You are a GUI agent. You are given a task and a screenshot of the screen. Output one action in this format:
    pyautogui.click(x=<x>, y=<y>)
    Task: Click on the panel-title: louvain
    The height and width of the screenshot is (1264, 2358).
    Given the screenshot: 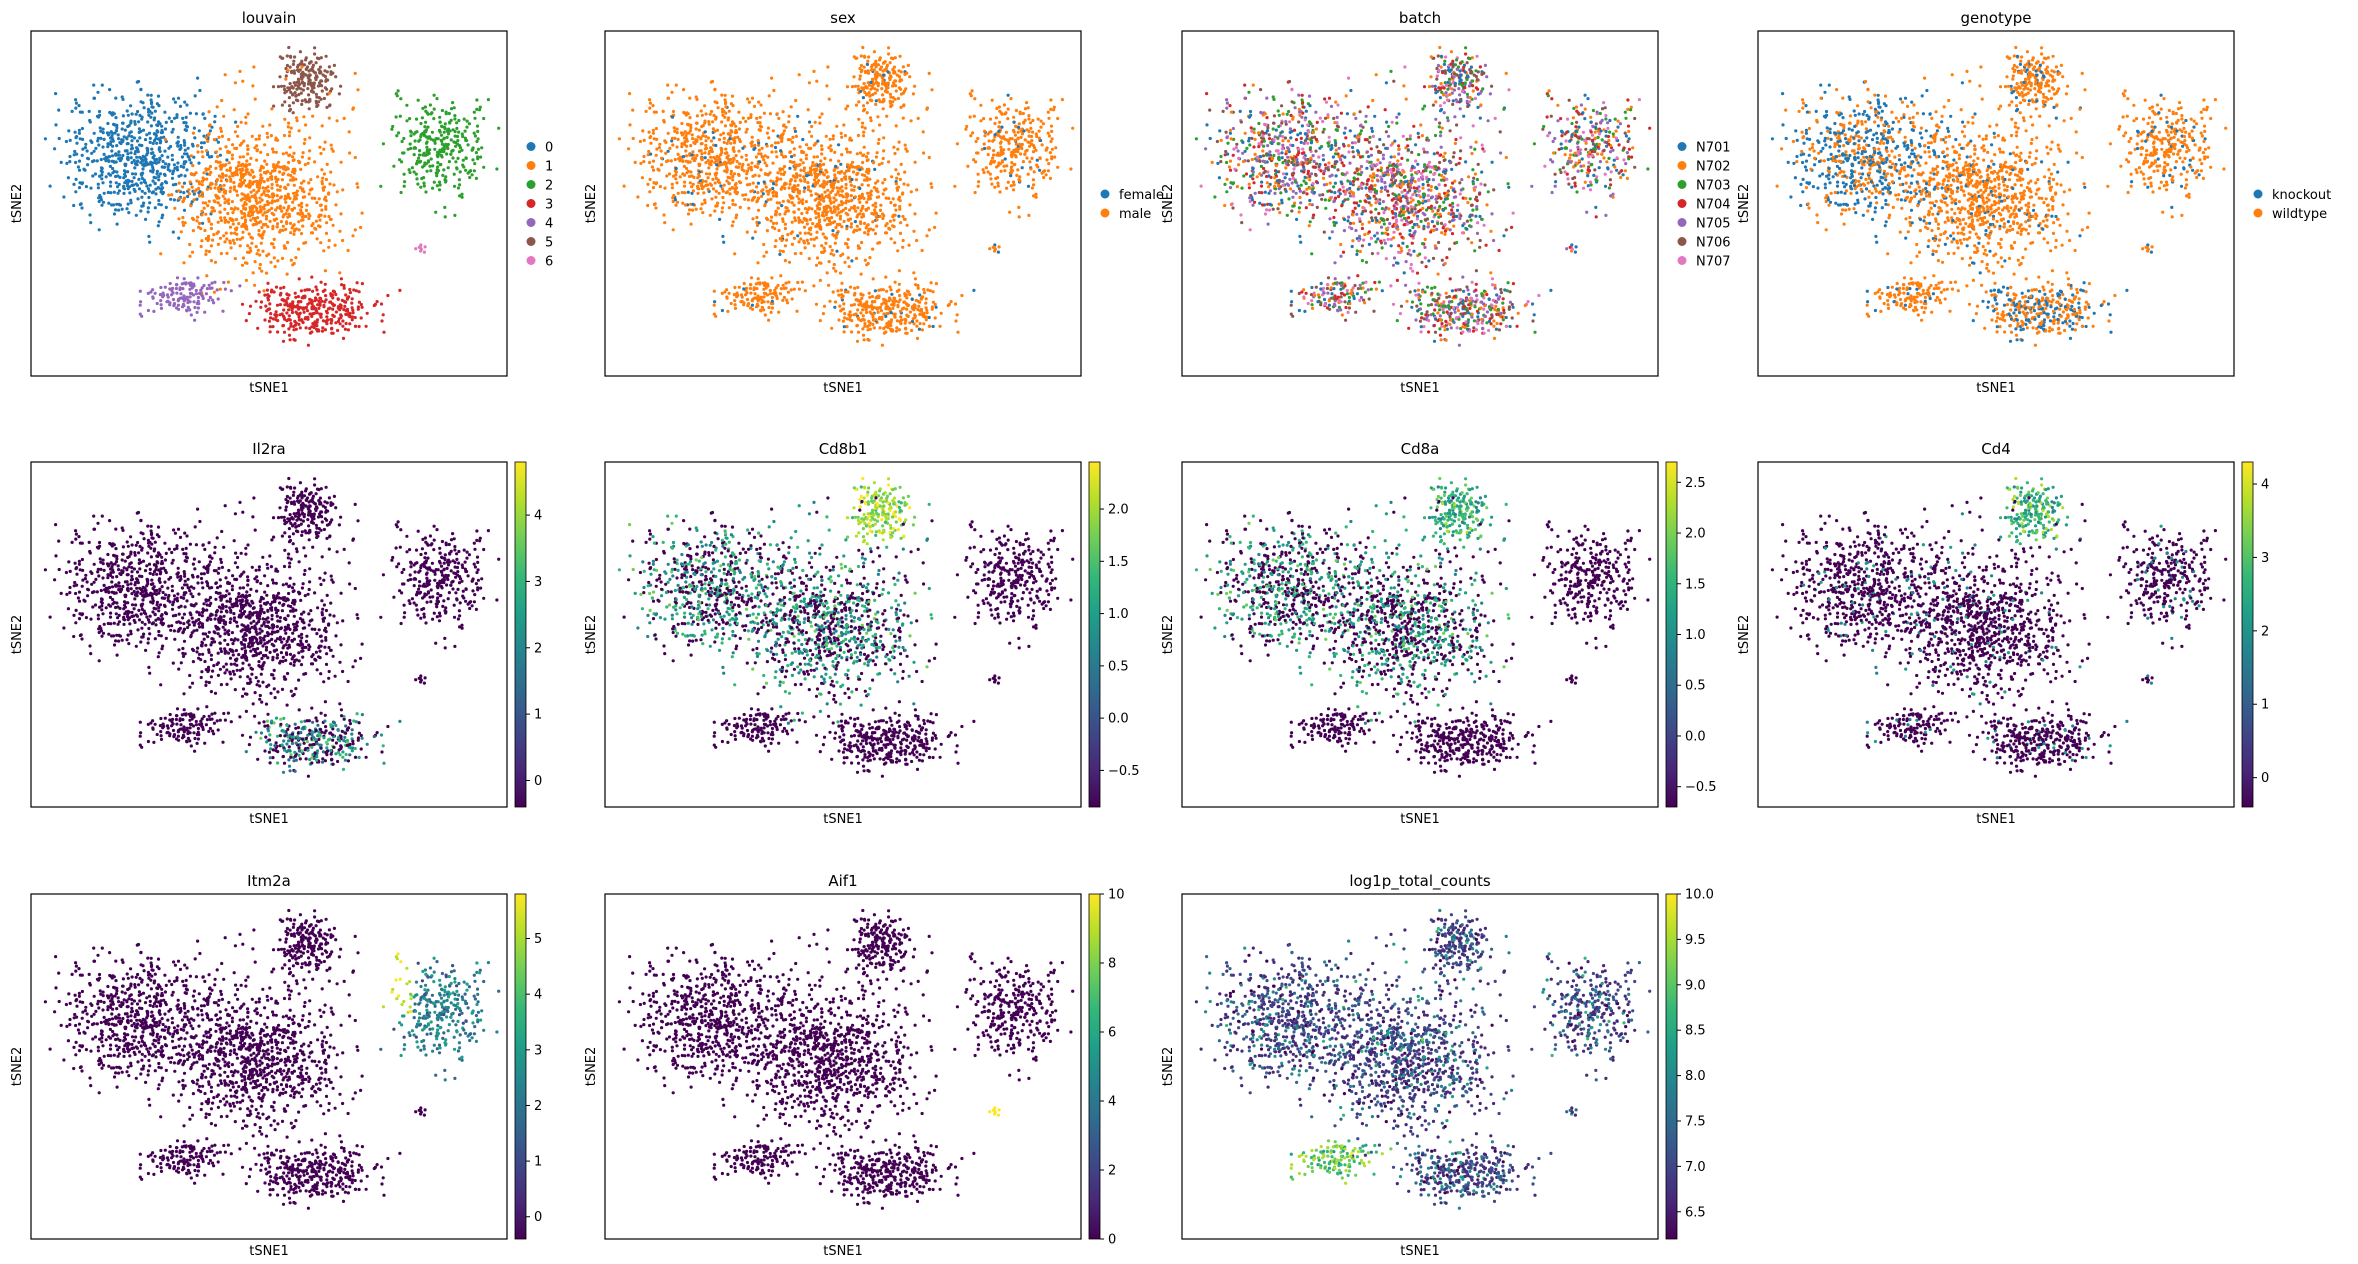 What is the action you would take?
    pyautogui.click(x=269, y=18)
    